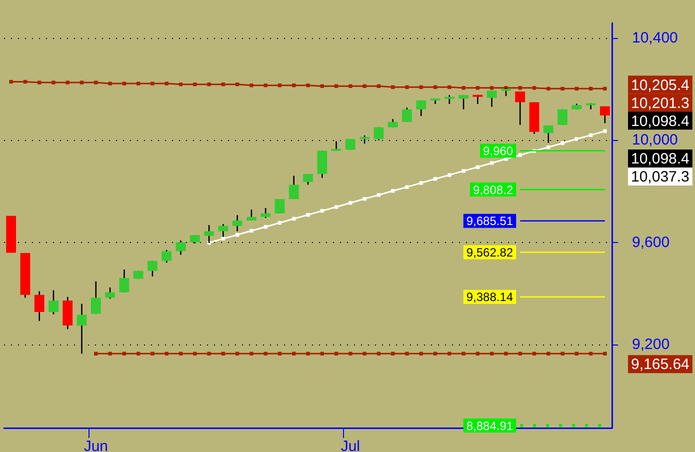 This screenshot has height=452, width=695. What do you see at coordinates (493, 189) in the screenshot?
I see `ref-line-label: 9,808.2` at bounding box center [493, 189].